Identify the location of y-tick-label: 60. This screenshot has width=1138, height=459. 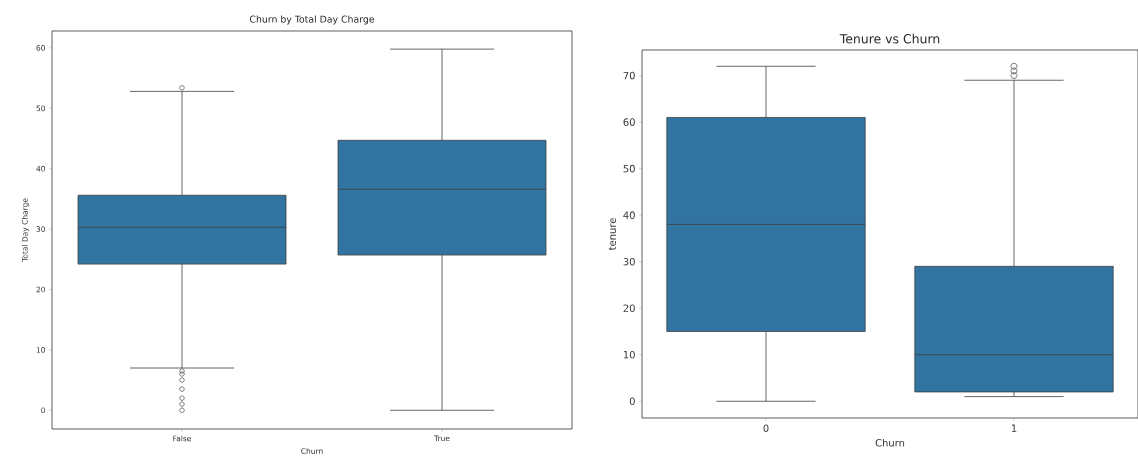
(629, 122).